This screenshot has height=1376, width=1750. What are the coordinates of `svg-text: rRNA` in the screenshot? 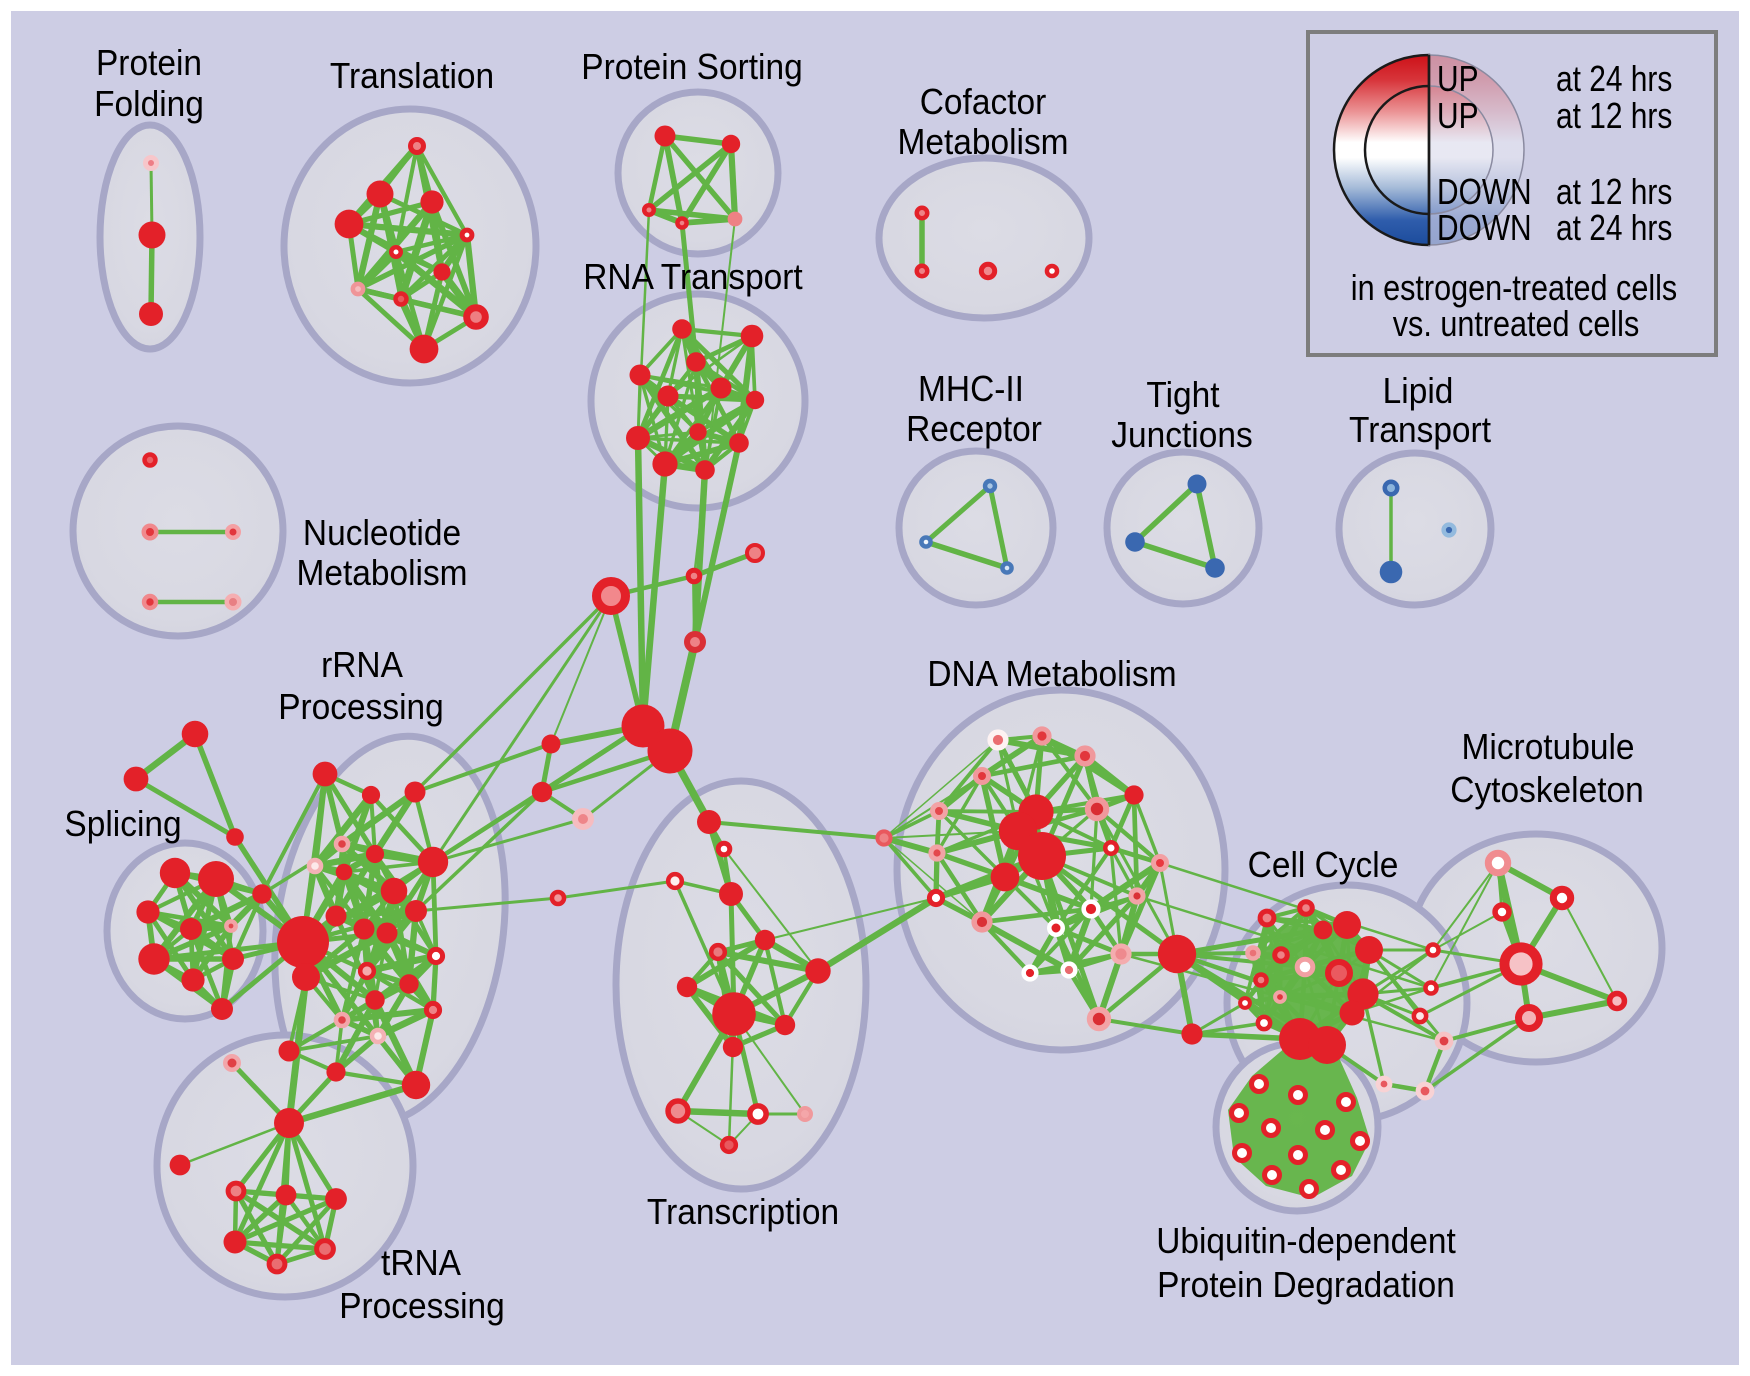 It's located at (362, 665).